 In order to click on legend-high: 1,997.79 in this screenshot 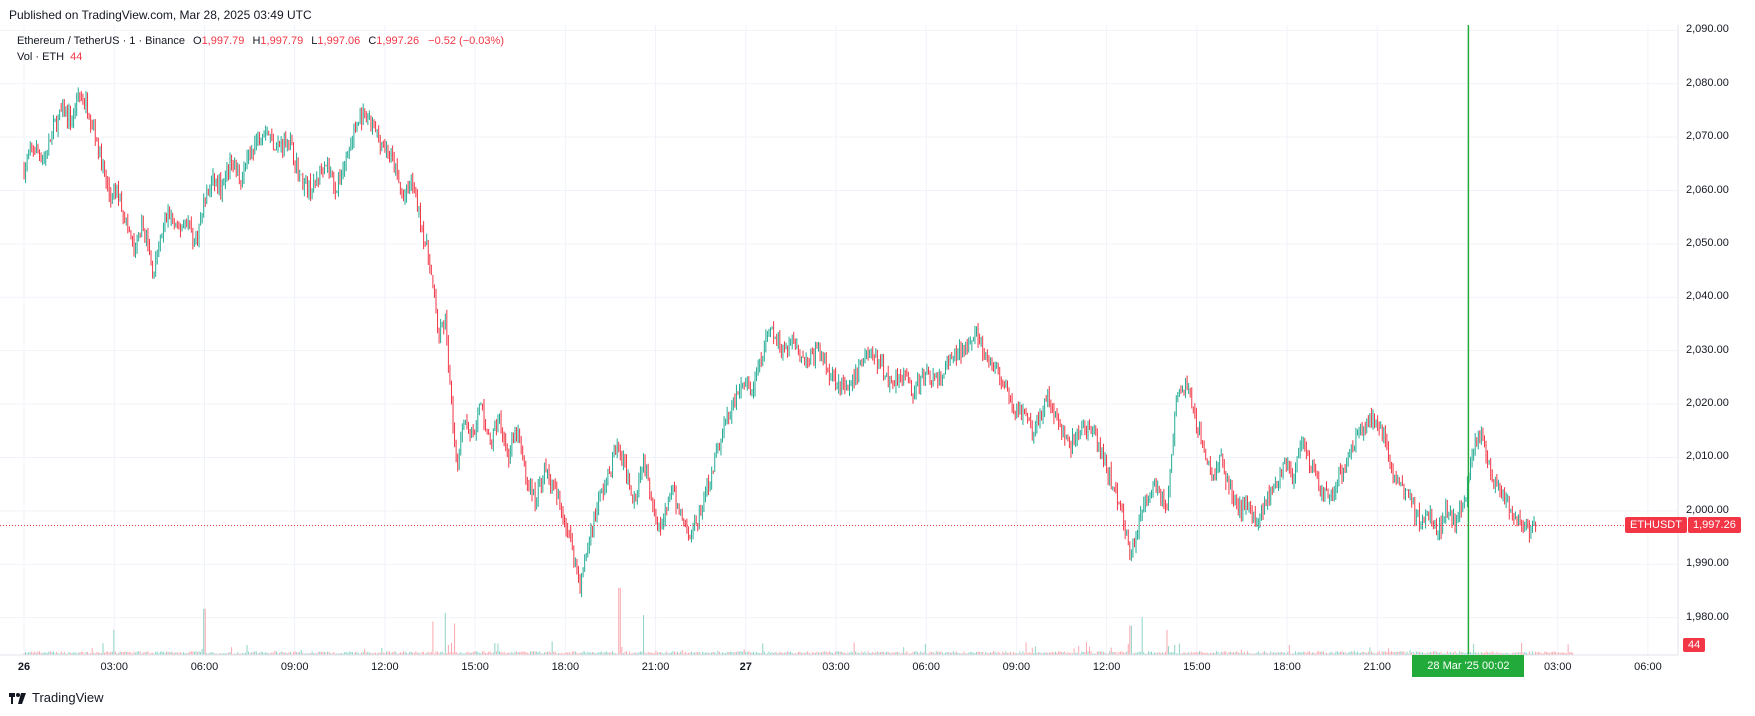, I will do `click(282, 41)`.